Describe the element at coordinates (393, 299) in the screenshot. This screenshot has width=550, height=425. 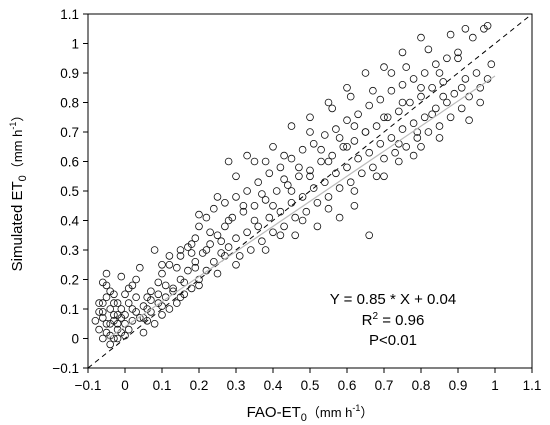
I see `equation-annotation: Y = 0.85 * X + 0.04` at that location.